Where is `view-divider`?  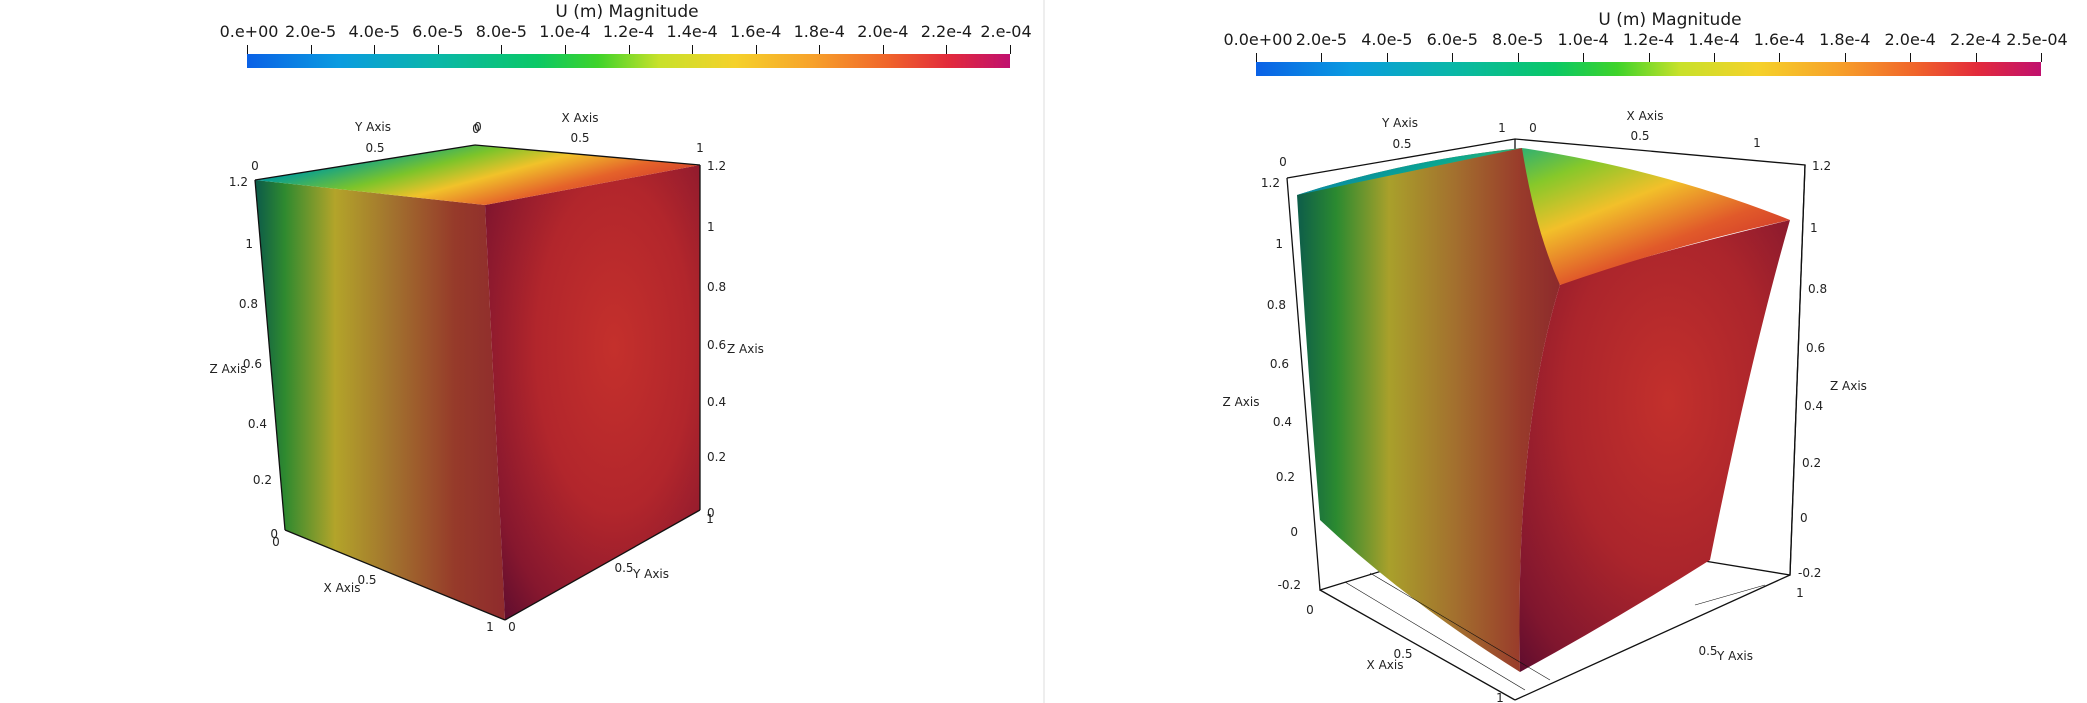 view-divider is located at coordinates (1044, 351).